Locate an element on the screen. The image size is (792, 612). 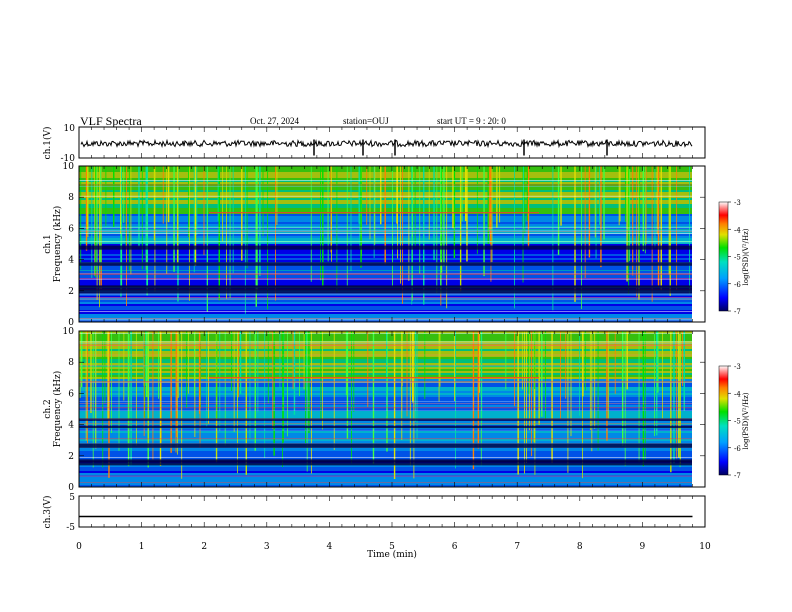
ch3-ytick-bottom: -5 is located at coordinates (70, 528).